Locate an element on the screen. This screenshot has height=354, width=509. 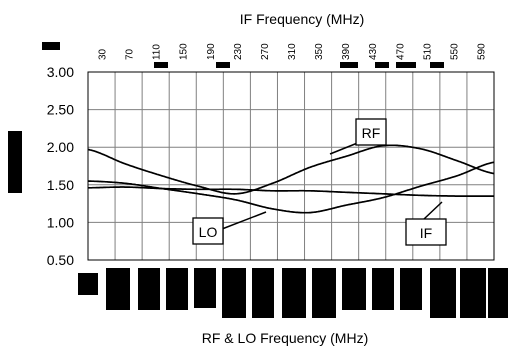
lo-label-box is located at coordinates (208, 231).